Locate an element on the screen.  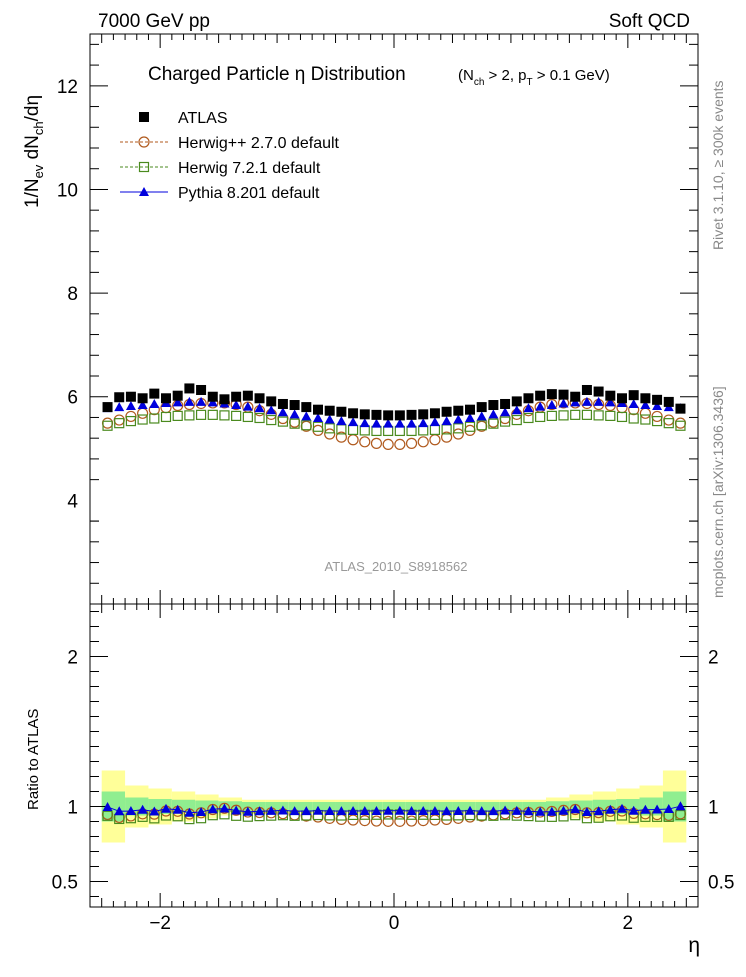
ratio-y-axis-label: Ratio to ATLAS is located at coordinates (33, 759).